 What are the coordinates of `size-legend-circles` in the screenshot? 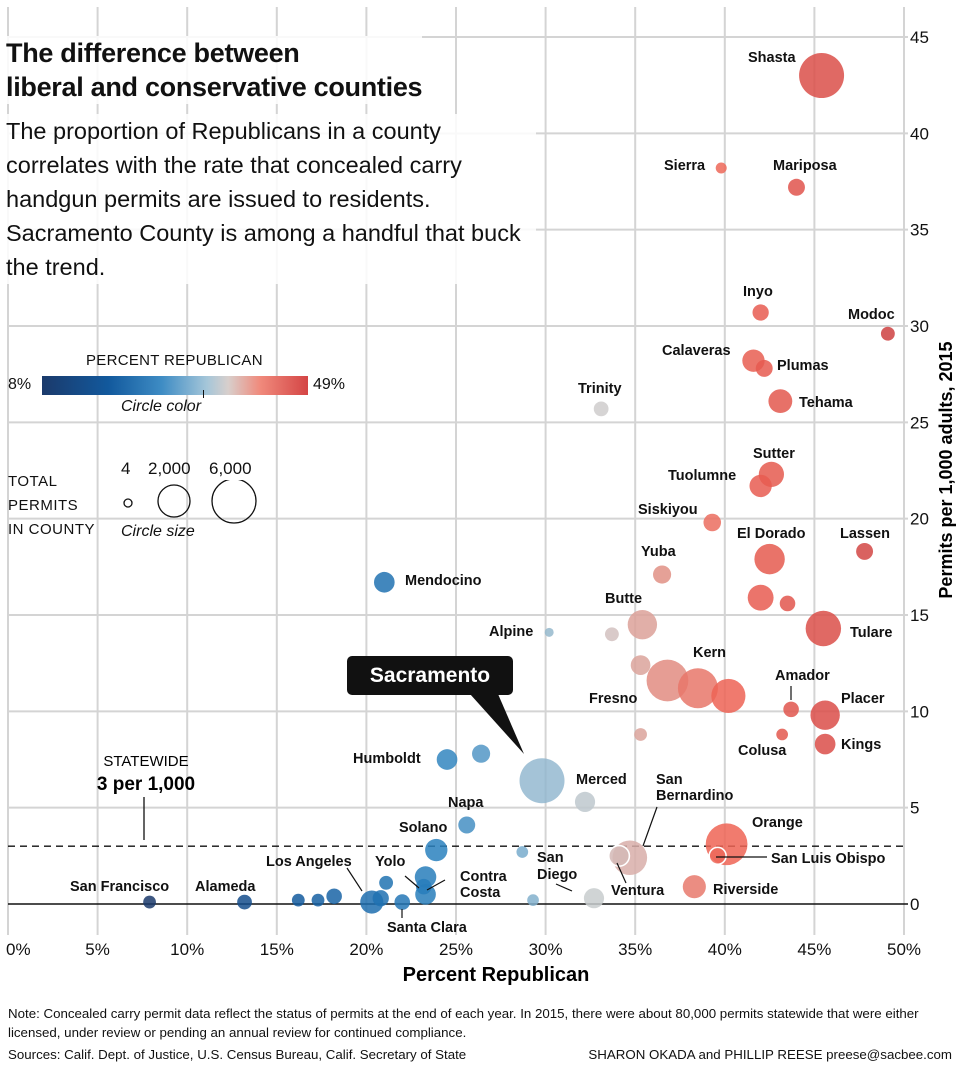 It's located at (190, 502).